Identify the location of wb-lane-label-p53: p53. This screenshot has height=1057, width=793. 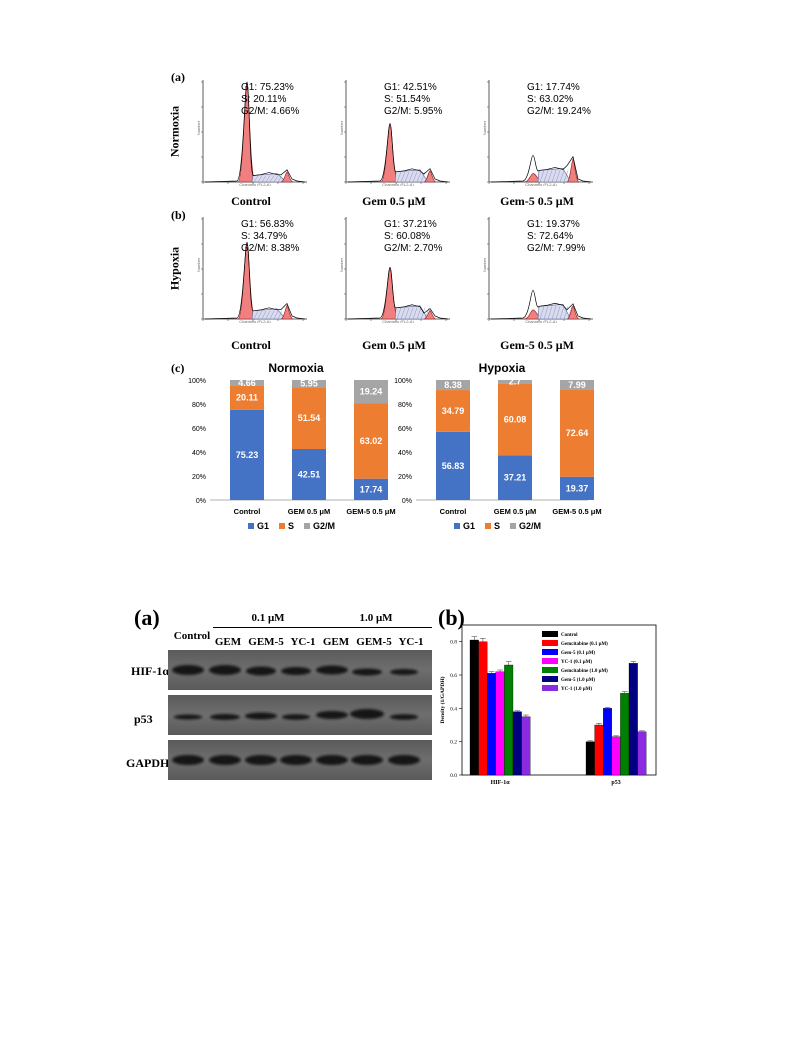
(143, 719).